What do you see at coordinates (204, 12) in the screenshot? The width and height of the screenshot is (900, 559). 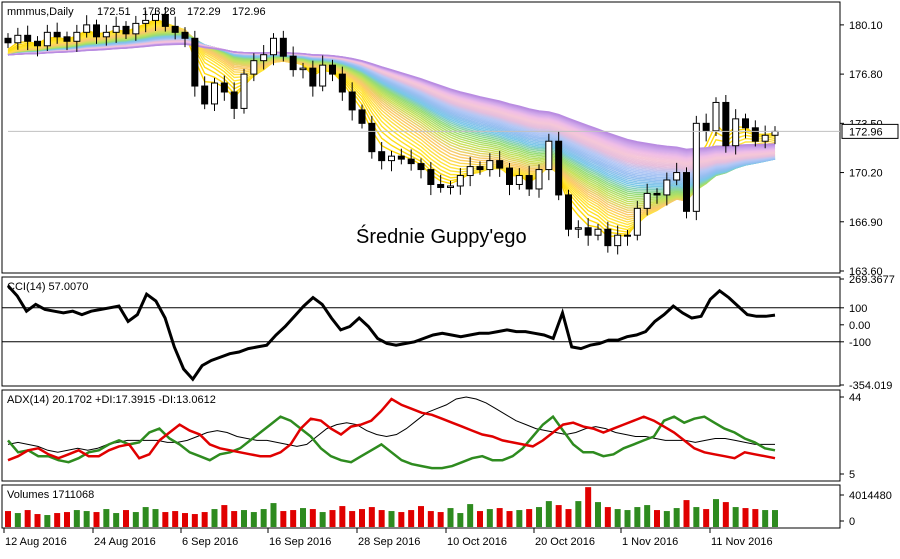 I see `price-ohlc-low: 172.29` at bounding box center [204, 12].